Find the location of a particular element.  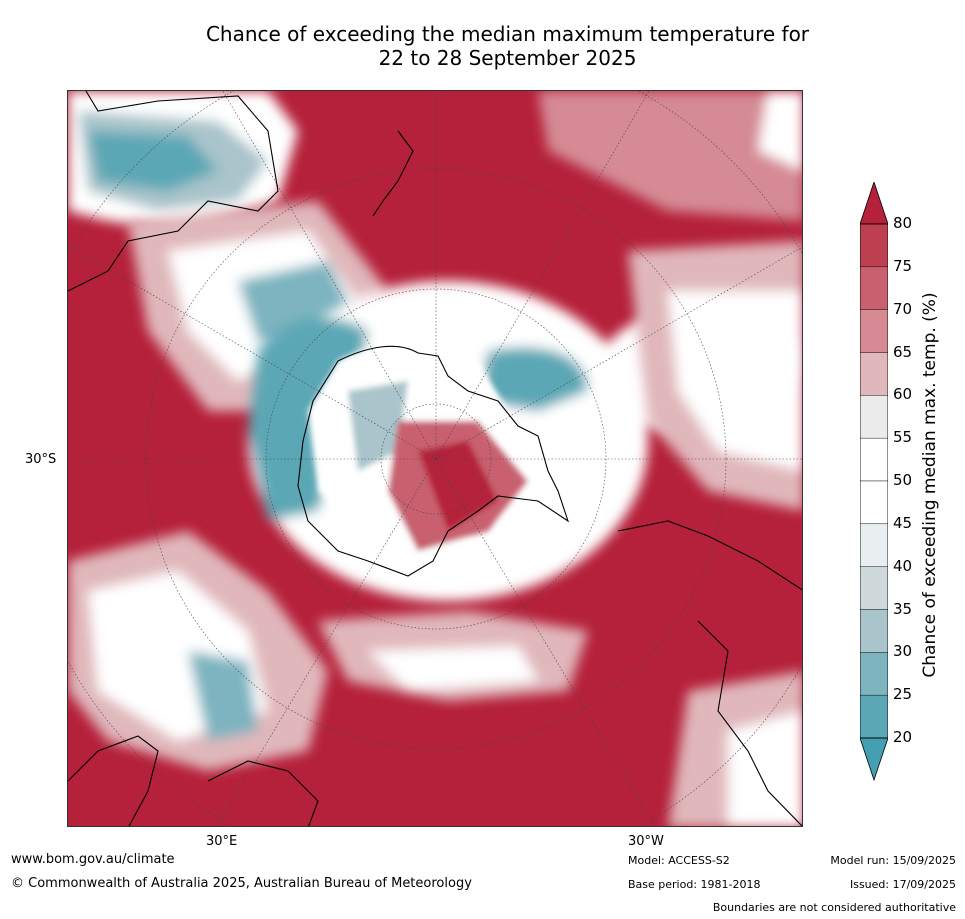

colorbar-tick-label: 60 is located at coordinates (903, 394).